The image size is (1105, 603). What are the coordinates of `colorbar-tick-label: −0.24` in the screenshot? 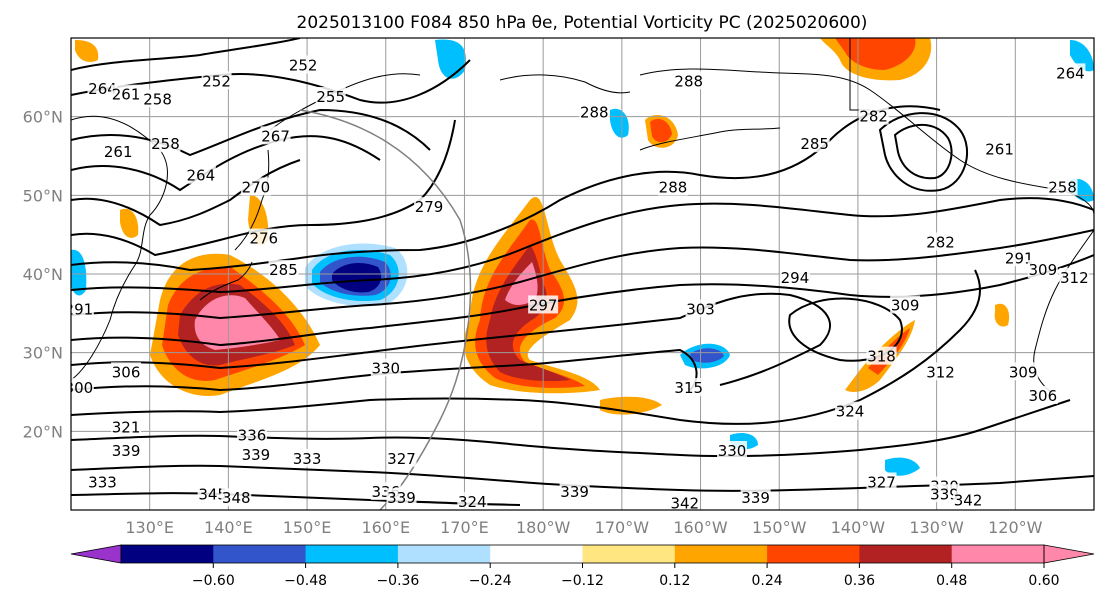 It's located at (490, 581).